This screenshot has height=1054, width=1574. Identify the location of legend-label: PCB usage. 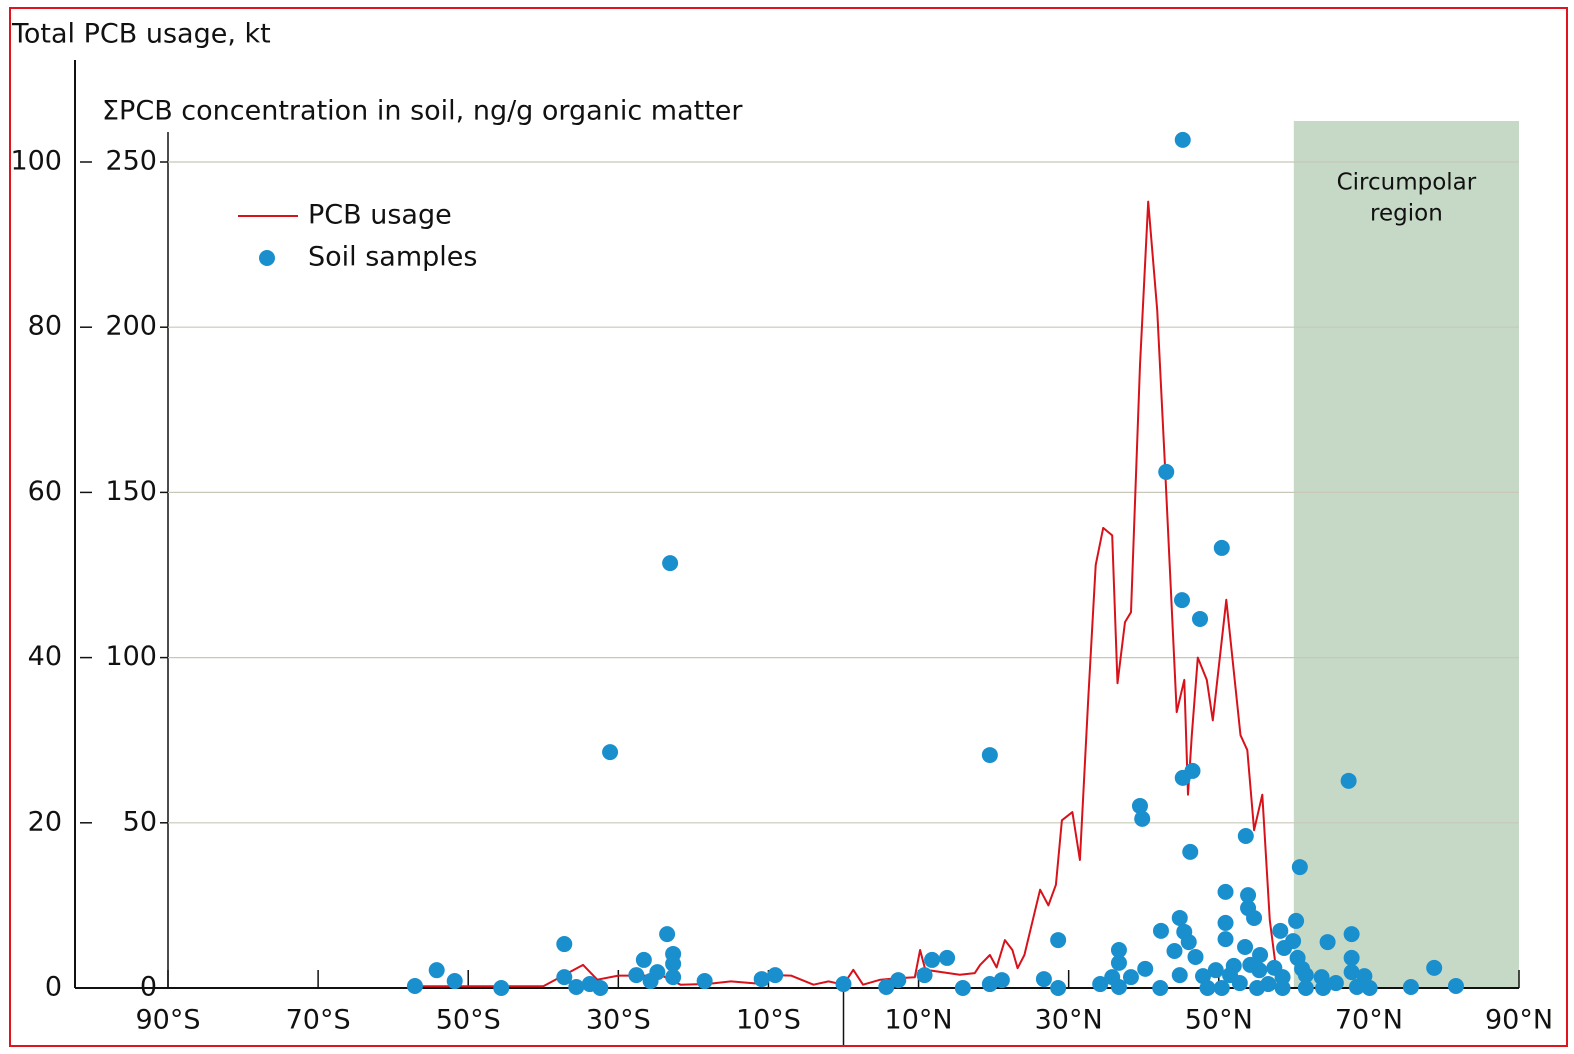
(380, 215).